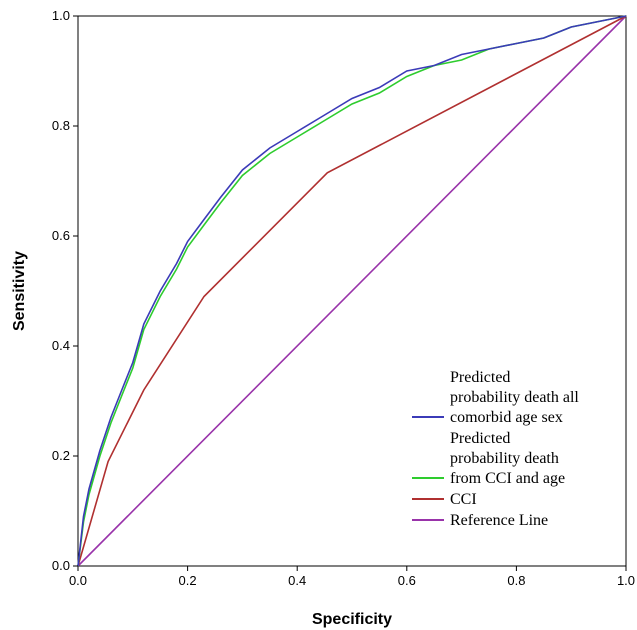  What do you see at coordinates (514, 397) in the screenshot?
I see `legend-label-0: probability death all` at bounding box center [514, 397].